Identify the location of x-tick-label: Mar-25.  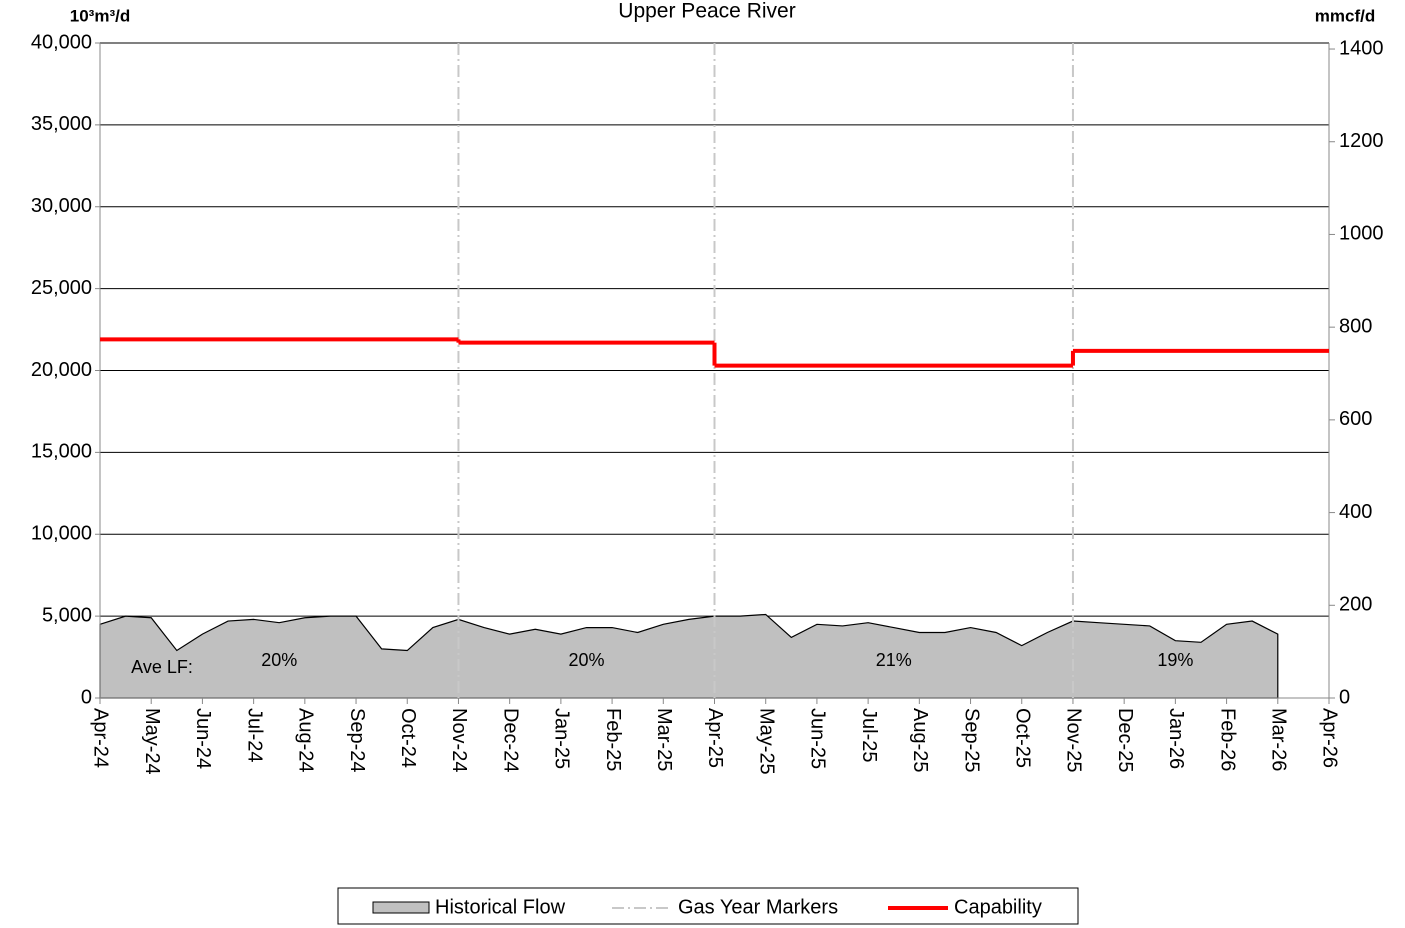
(664, 739).